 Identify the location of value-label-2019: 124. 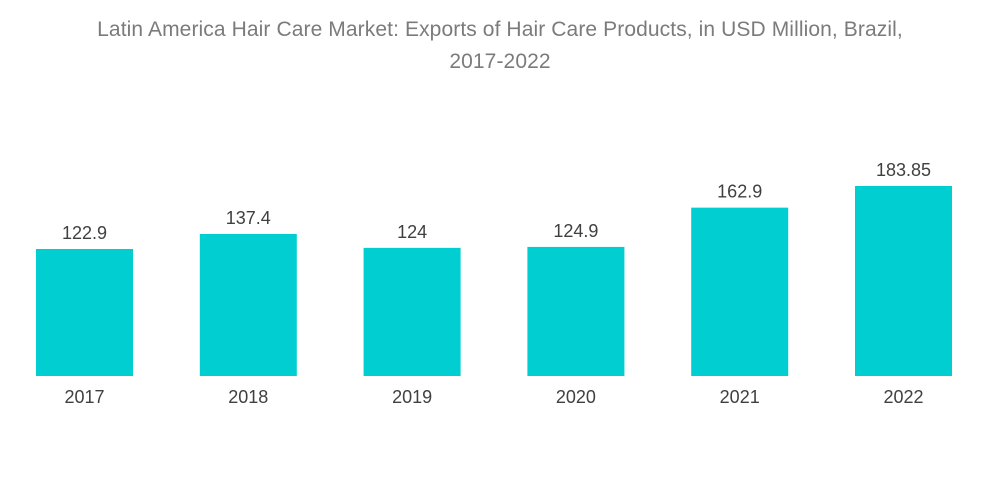
(412, 232).